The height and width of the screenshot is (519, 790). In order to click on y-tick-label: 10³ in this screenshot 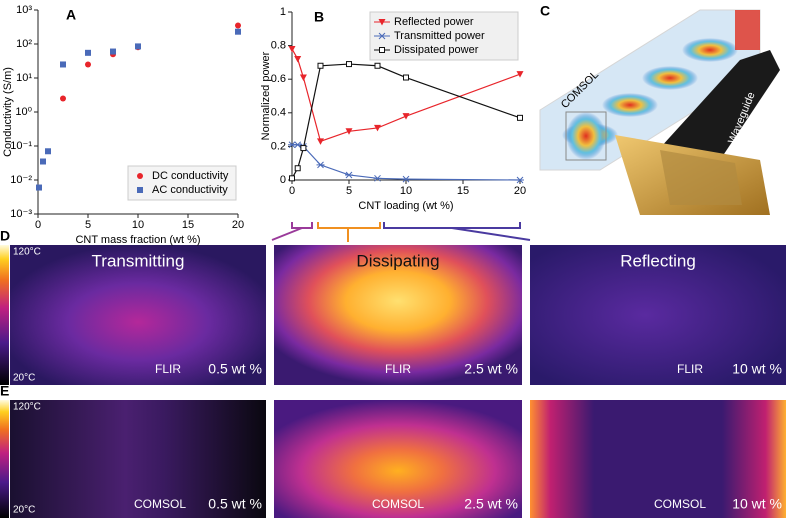, I will do `click(24, 10)`.